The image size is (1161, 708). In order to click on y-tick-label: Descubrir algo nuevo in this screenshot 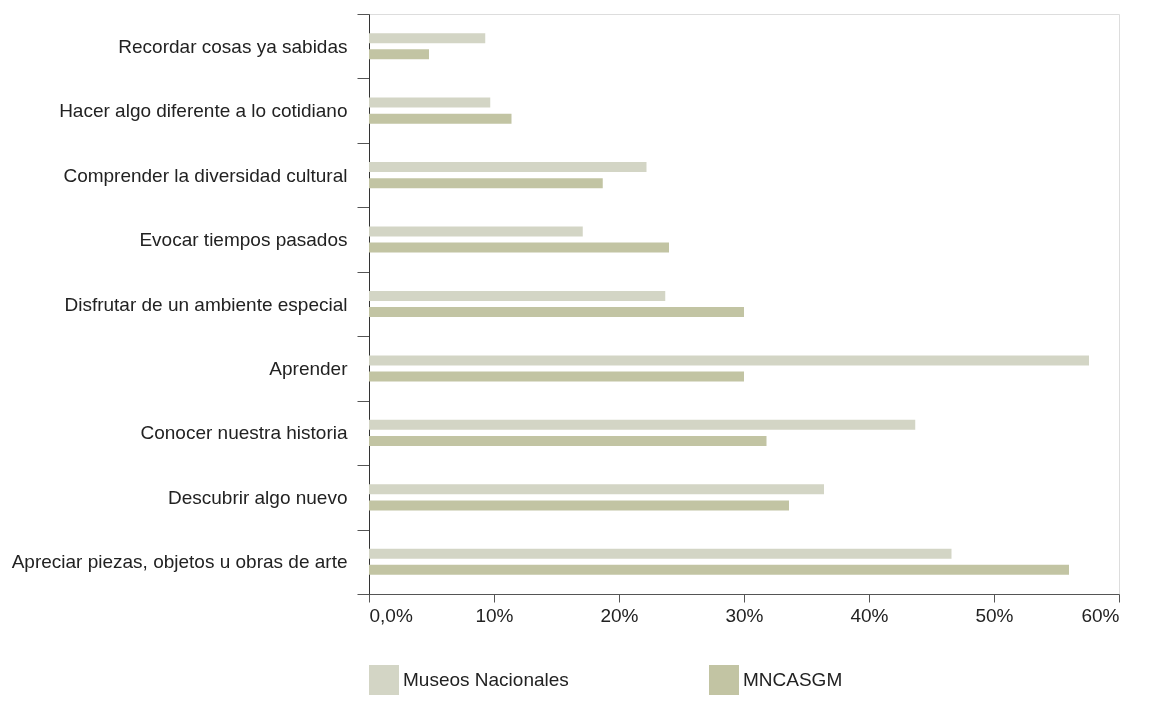, I will do `click(257, 497)`.